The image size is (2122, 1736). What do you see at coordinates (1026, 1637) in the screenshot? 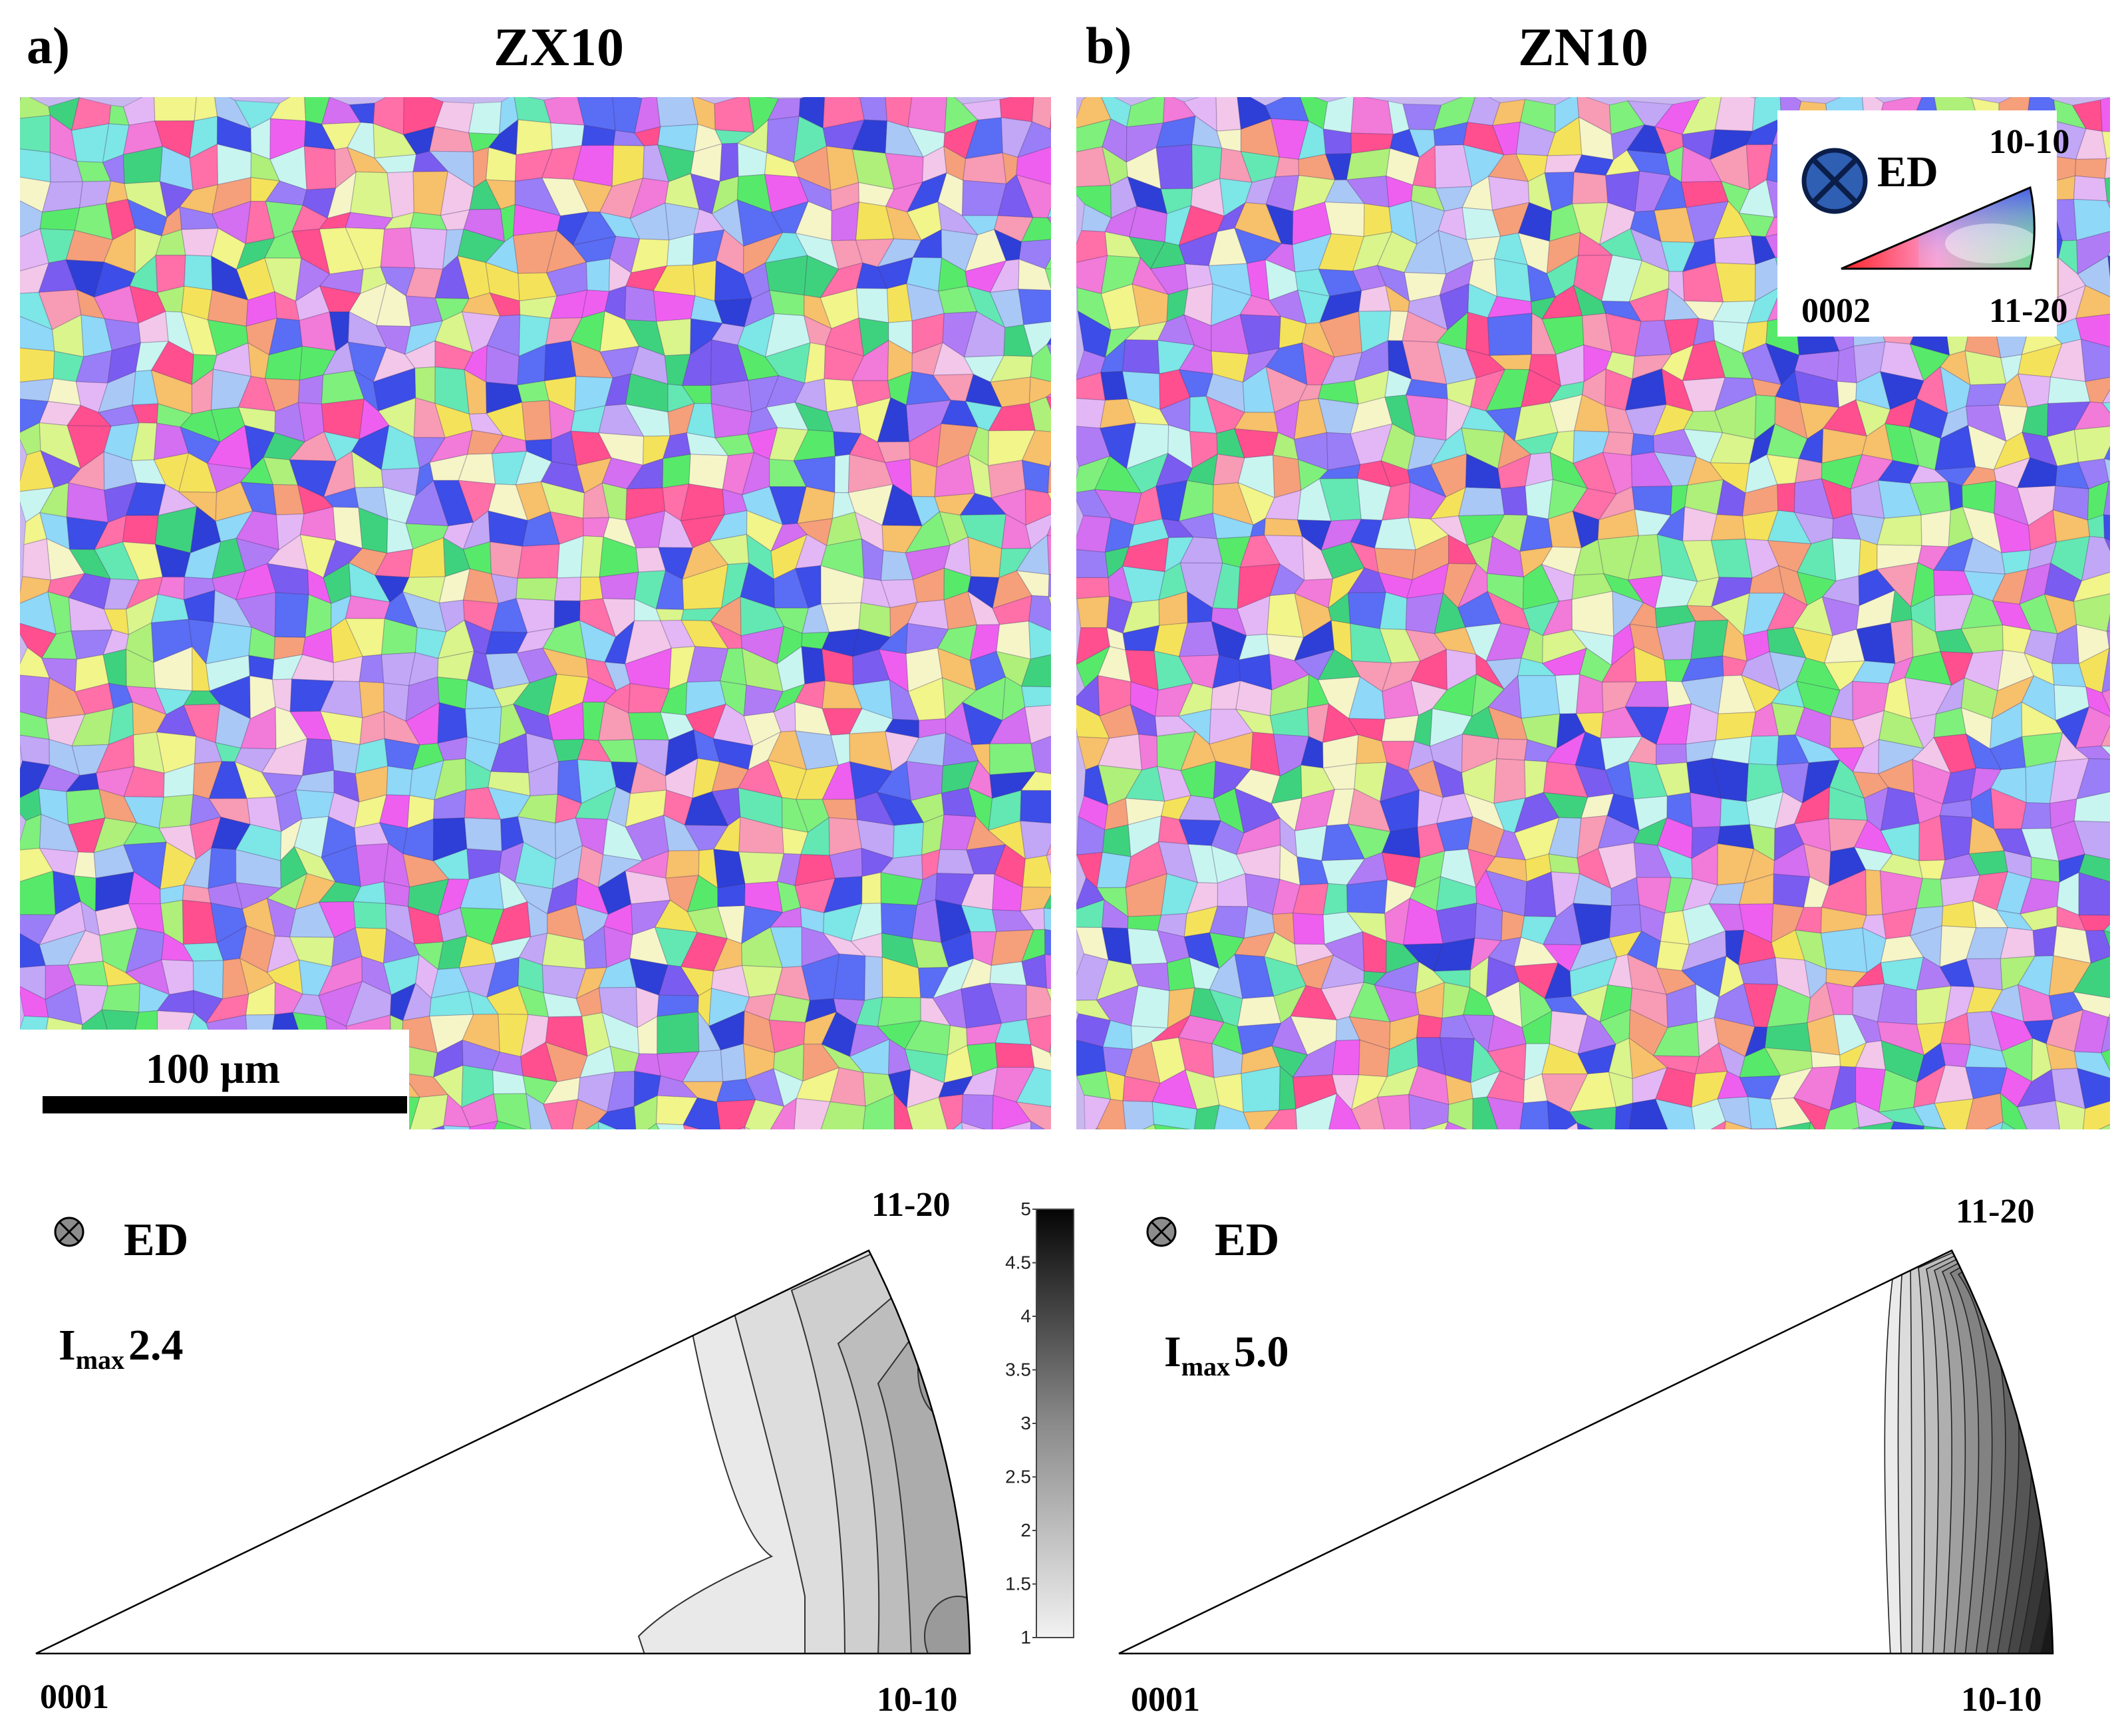
I see `colorbar-tick-label: 1` at bounding box center [1026, 1637].